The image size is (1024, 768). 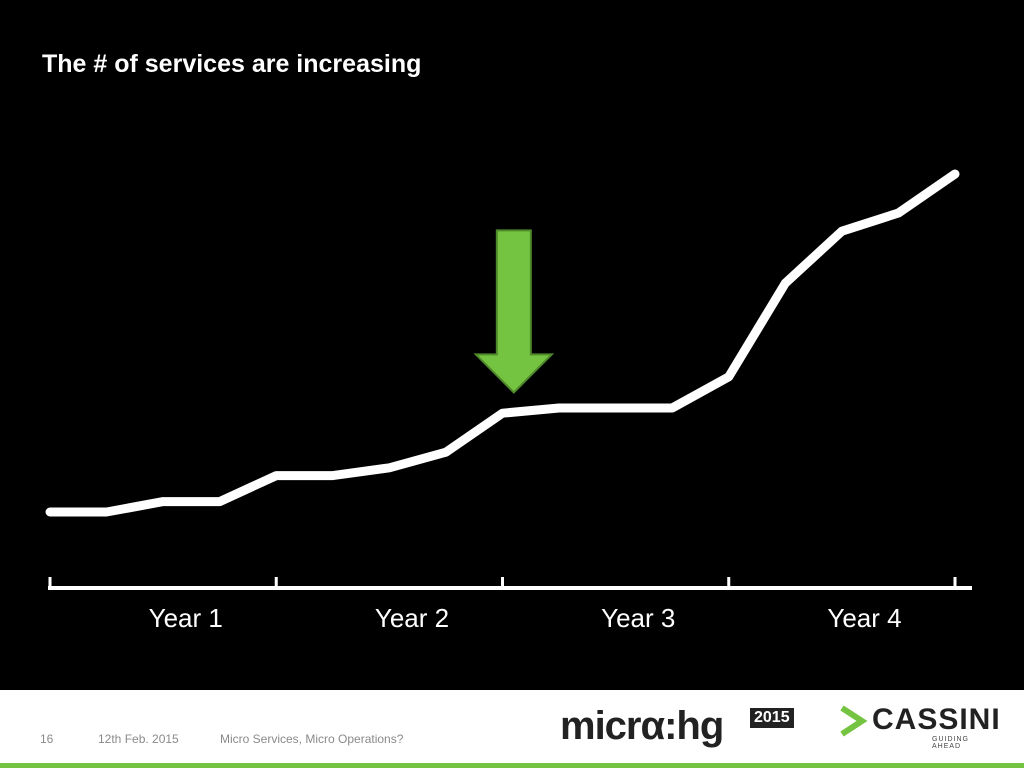 What do you see at coordinates (950, 743) in the screenshot?
I see `cassini-logo-tagline: GUIDING AHEAD` at bounding box center [950, 743].